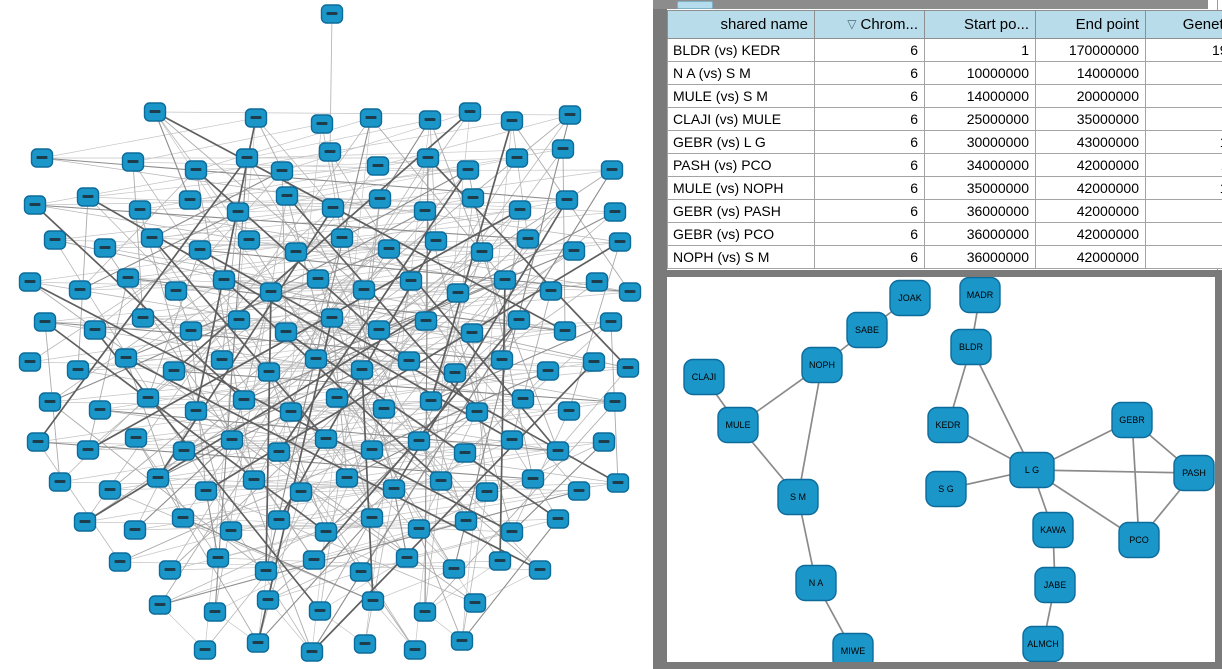 The image size is (1222, 669). What do you see at coordinates (1183, 257) in the screenshot?
I see `cell-value: 9.9` at bounding box center [1183, 257].